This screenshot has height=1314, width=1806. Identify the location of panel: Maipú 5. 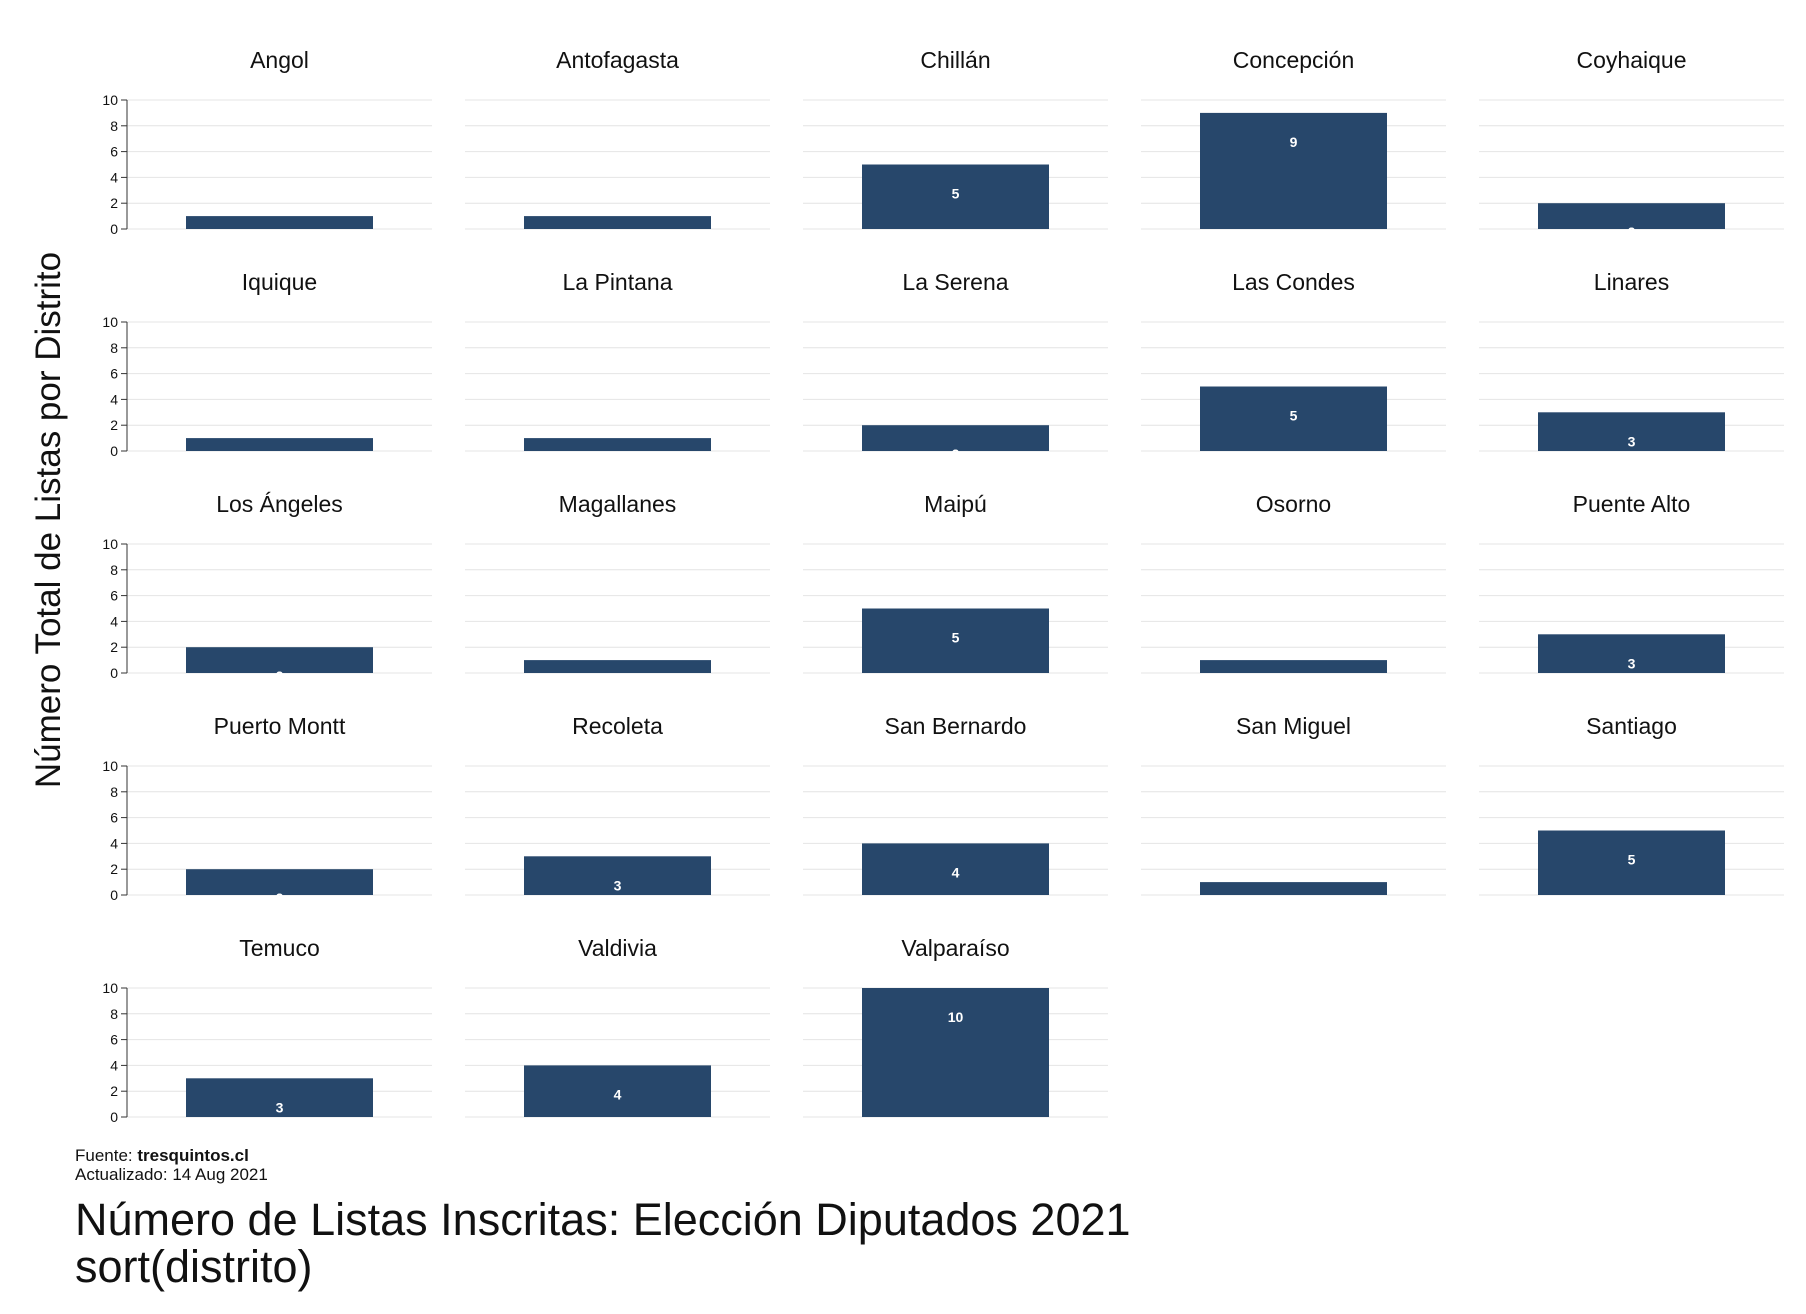
(955, 582).